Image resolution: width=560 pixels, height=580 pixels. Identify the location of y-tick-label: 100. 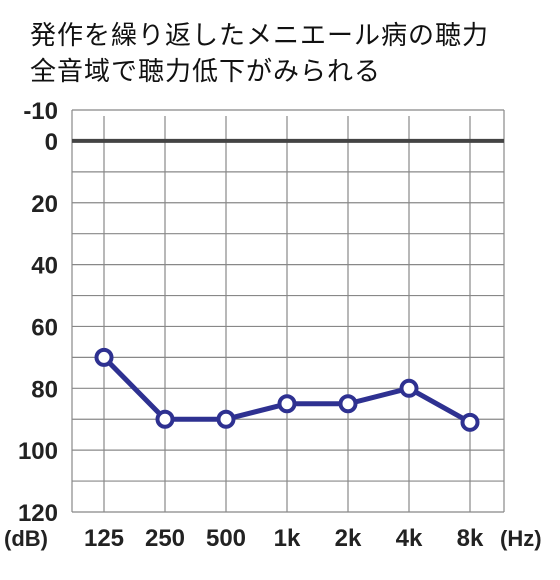
(38, 451).